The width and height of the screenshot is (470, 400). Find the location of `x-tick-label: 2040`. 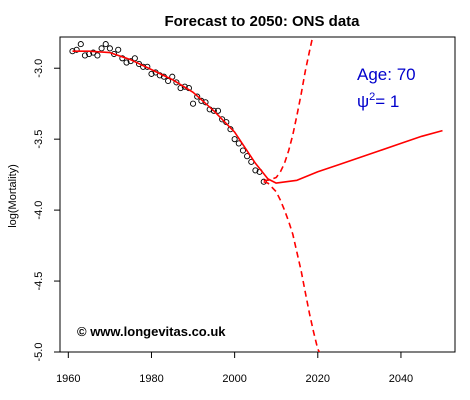

x-tick-label: 2040 is located at coordinates (401, 379).